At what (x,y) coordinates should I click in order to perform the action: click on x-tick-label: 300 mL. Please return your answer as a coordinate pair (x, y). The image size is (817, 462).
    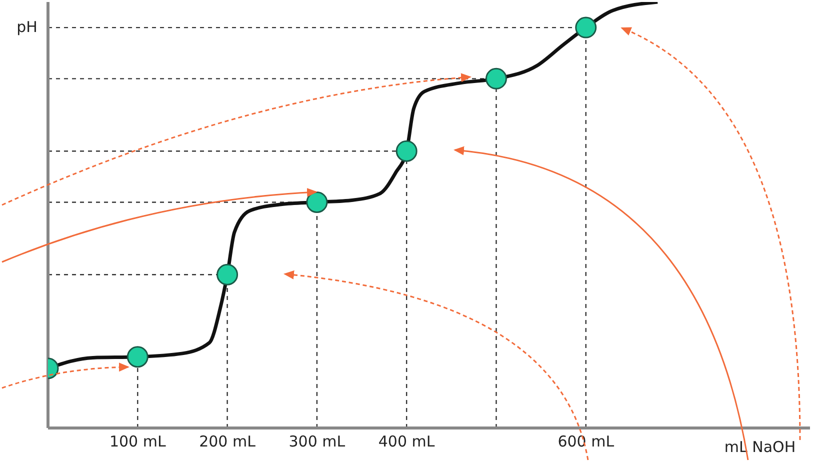
    Looking at the image, I should click on (317, 441).